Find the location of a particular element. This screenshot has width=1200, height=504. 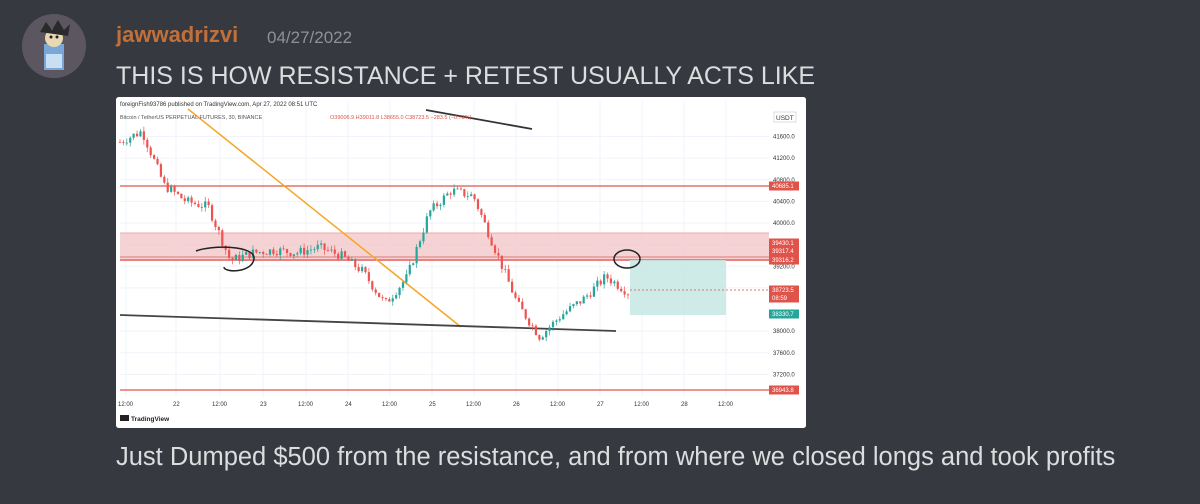

price-marker-label: 38723.5 is located at coordinates (783, 291).